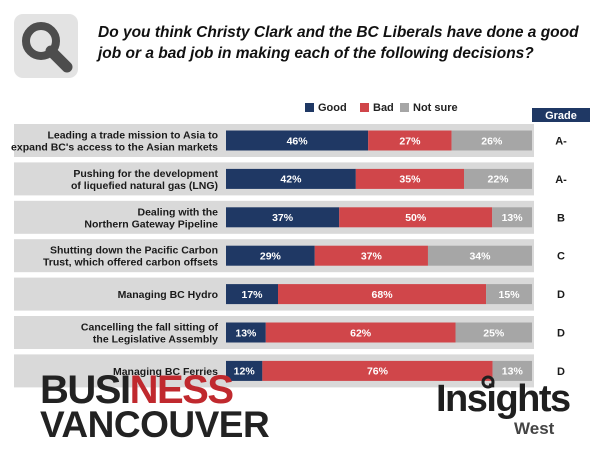 The image size is (600, 450). I want to click on category-label-line: the Legislative Assembly, so click(155, 340).